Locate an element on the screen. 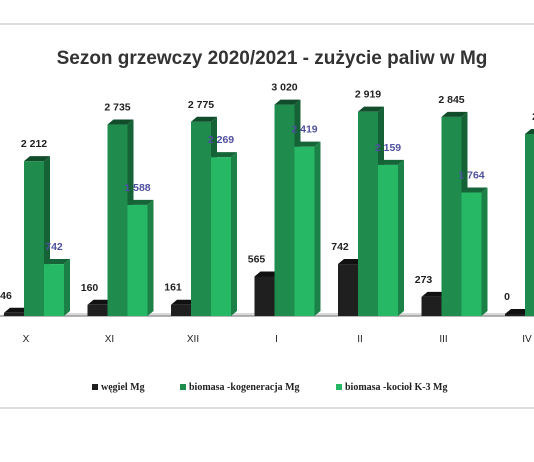  bar-1-IV is located at coordinates (529, 225).